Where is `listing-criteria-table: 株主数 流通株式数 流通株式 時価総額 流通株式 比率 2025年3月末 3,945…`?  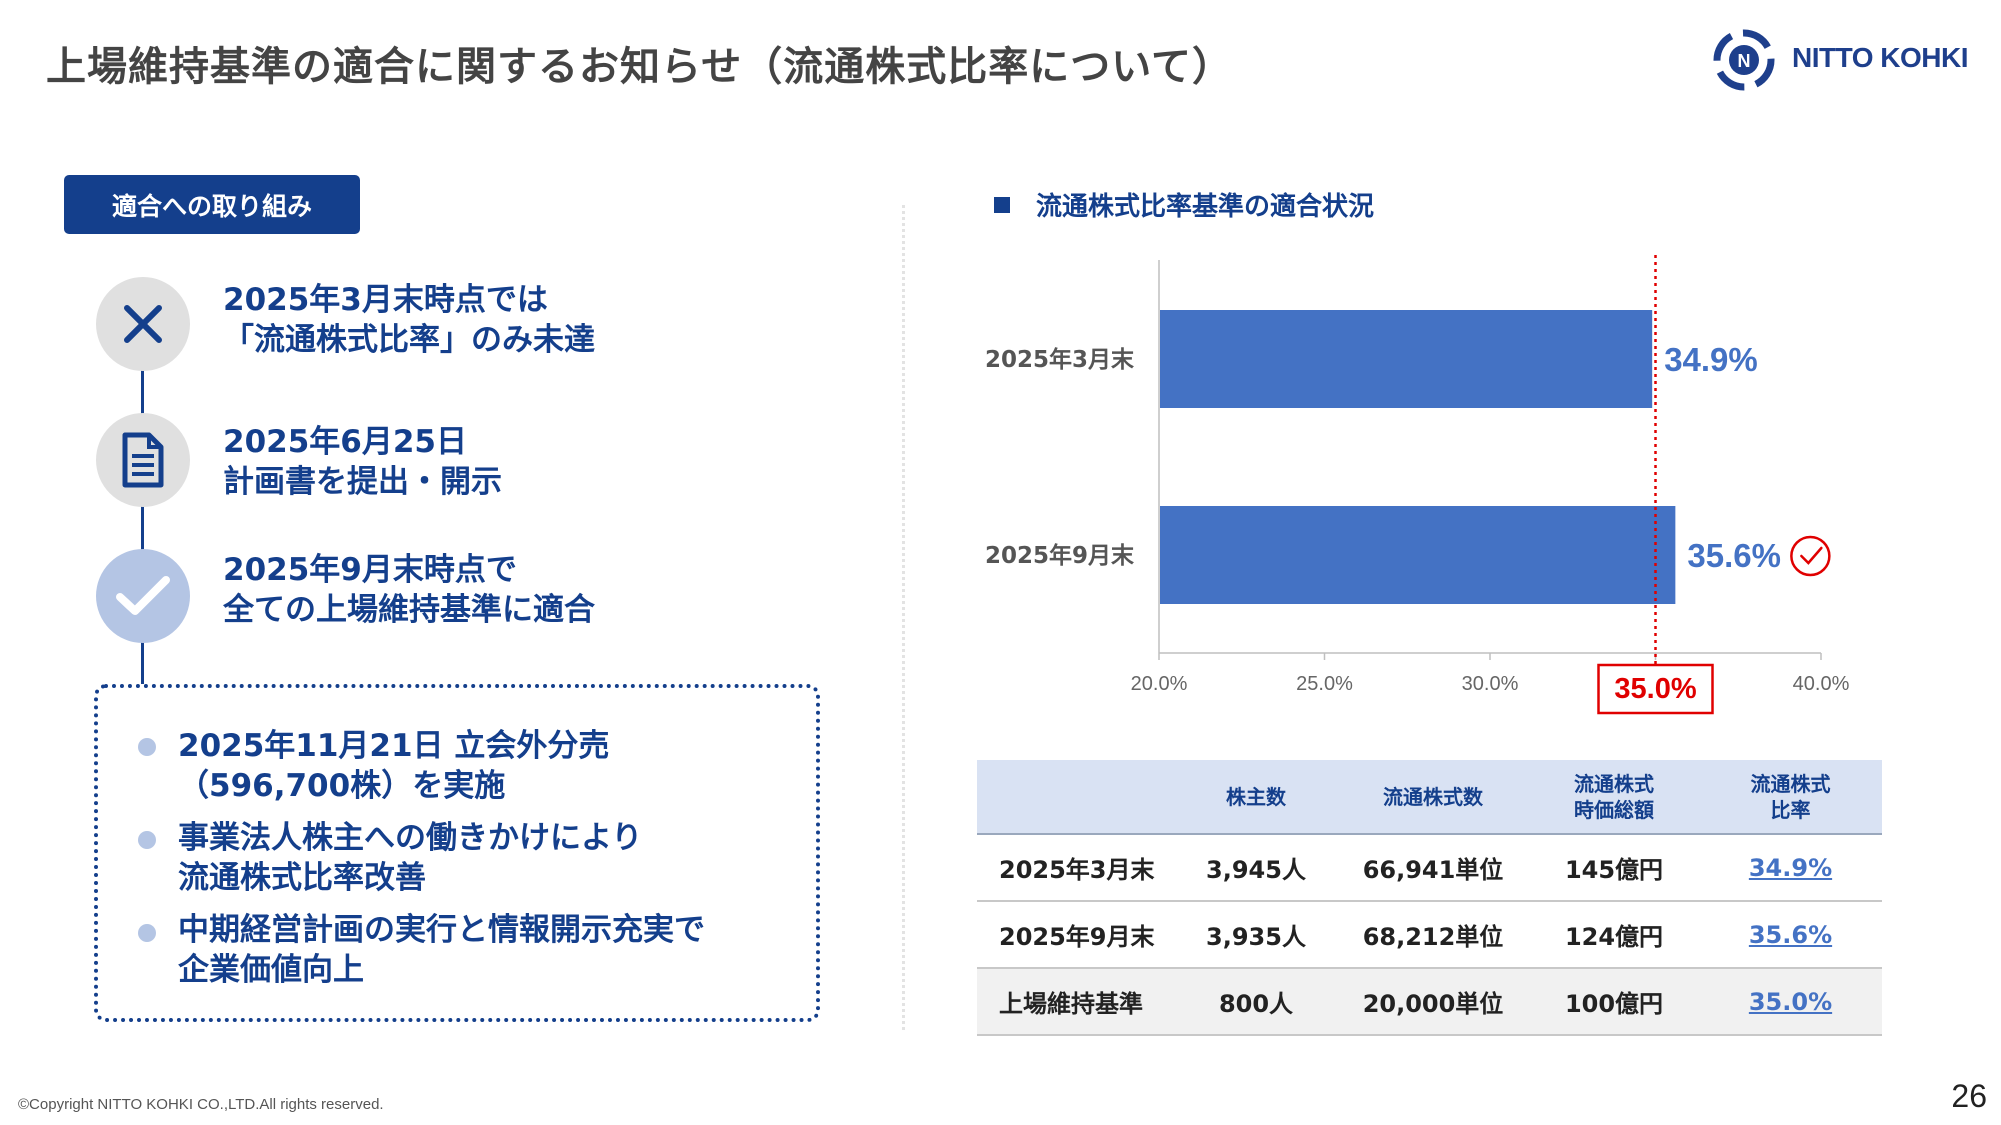
listing-criteria-table: 株主数 流通株式数 流通株式 時価総額 流通株式 比率 2025年3月末 3,945… is located at coordinates (1429, 898).